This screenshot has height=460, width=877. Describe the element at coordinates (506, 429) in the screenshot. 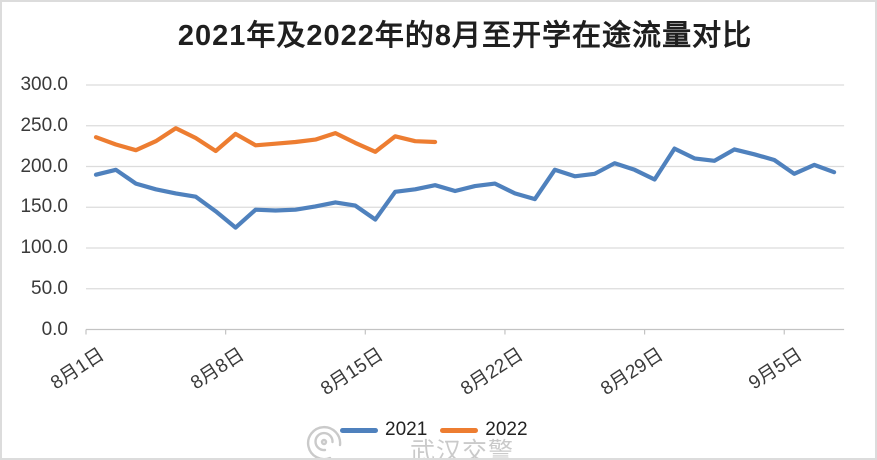

I see `legend-label: 2022` at that location.